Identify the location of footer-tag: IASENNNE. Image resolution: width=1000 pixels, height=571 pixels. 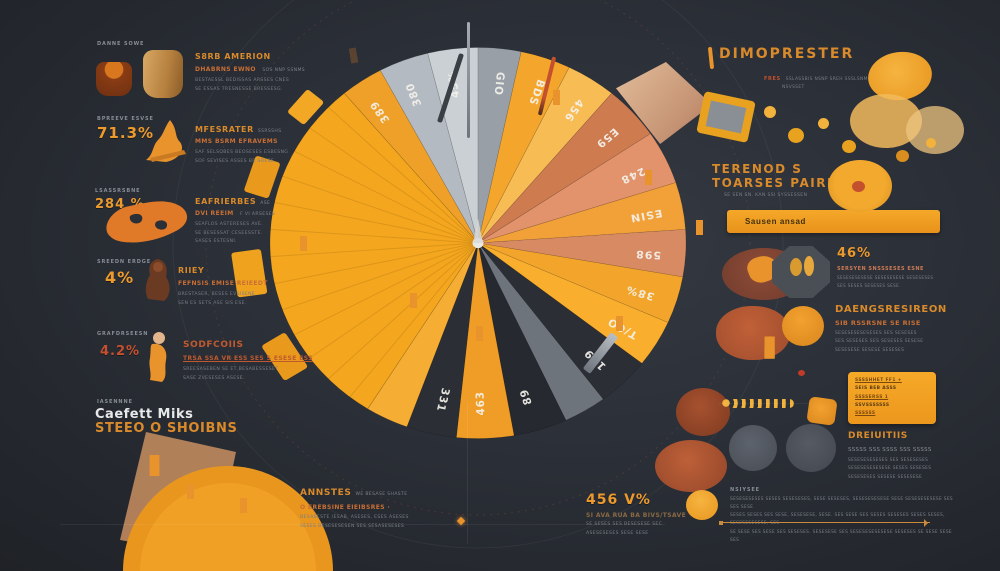
(115, 402).